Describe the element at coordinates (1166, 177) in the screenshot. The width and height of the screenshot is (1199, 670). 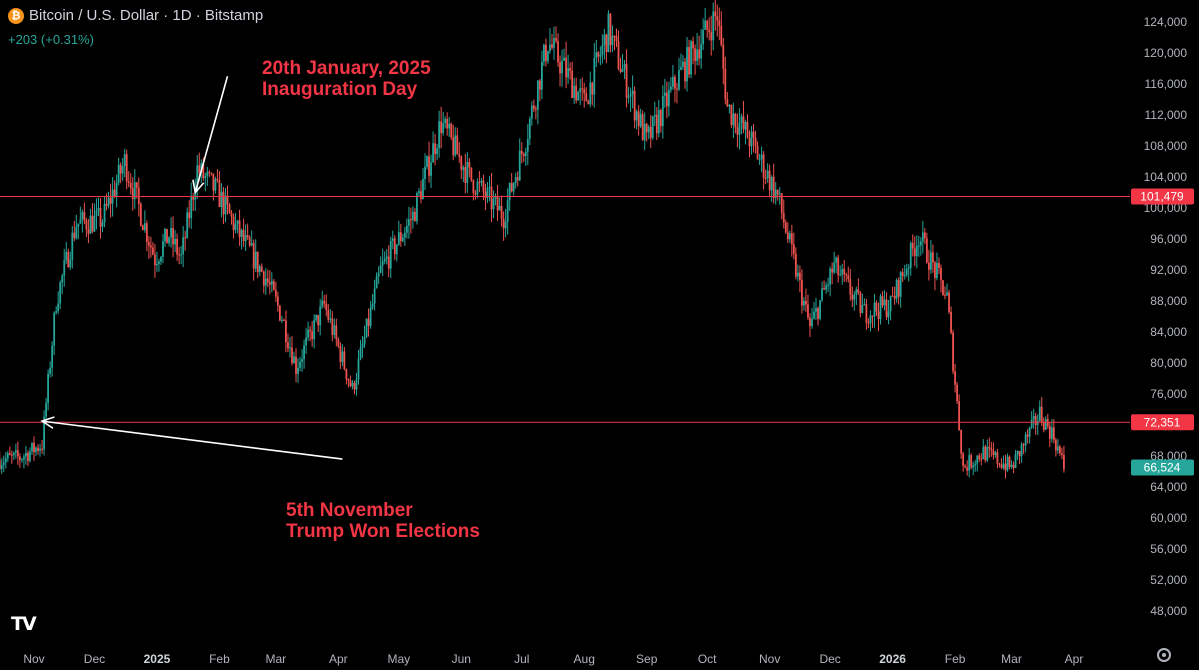
I see `y-tick-label: 104,000` at that location.